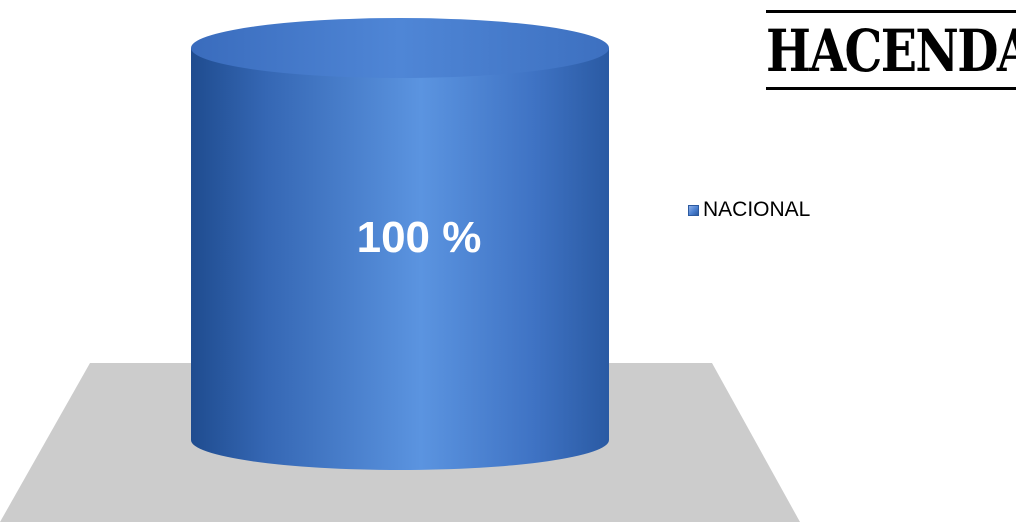  I want to click on legend: NACIONAL, so click(749, 210).